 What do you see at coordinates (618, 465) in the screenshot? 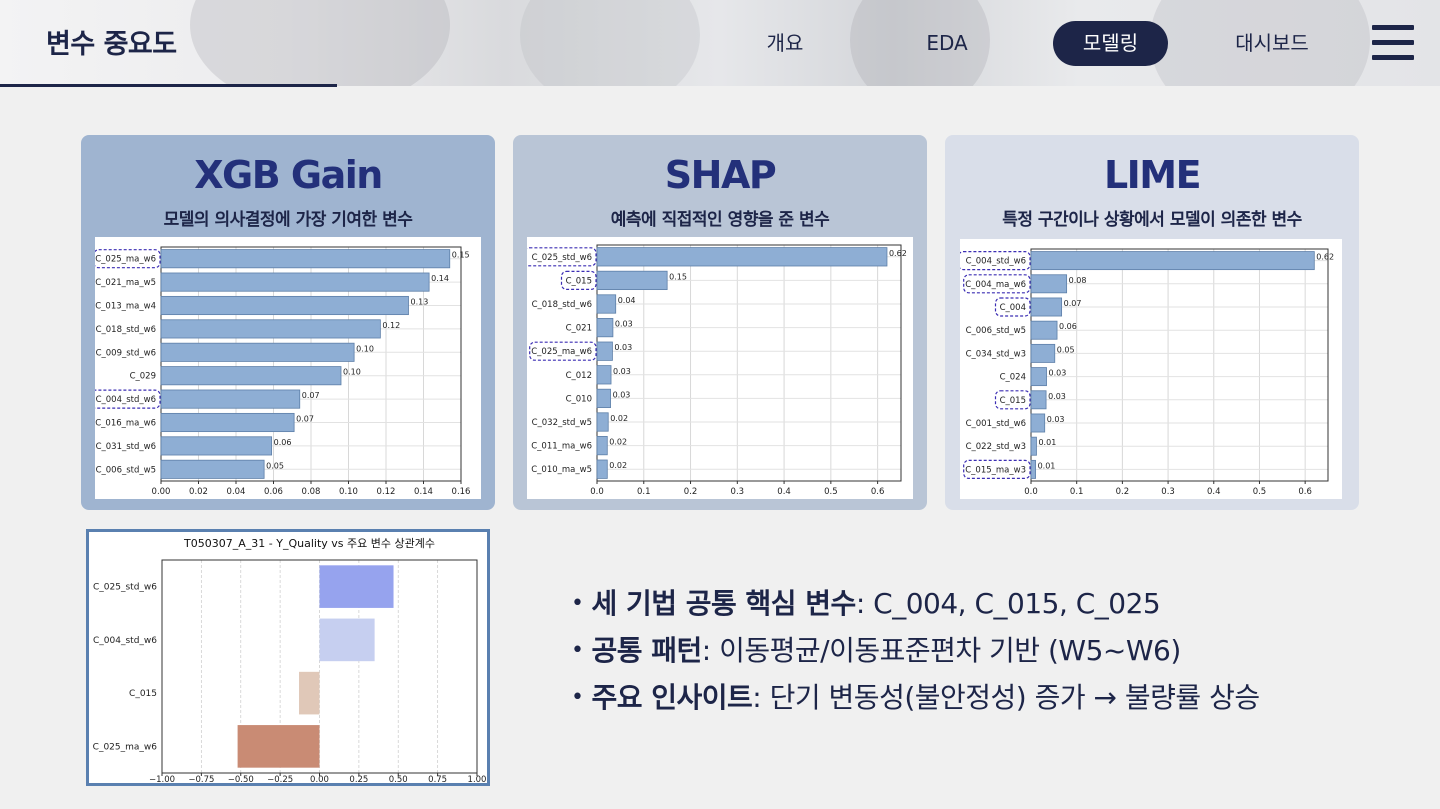
I see `data-label: 0.02` at bounding box center [618, 465].